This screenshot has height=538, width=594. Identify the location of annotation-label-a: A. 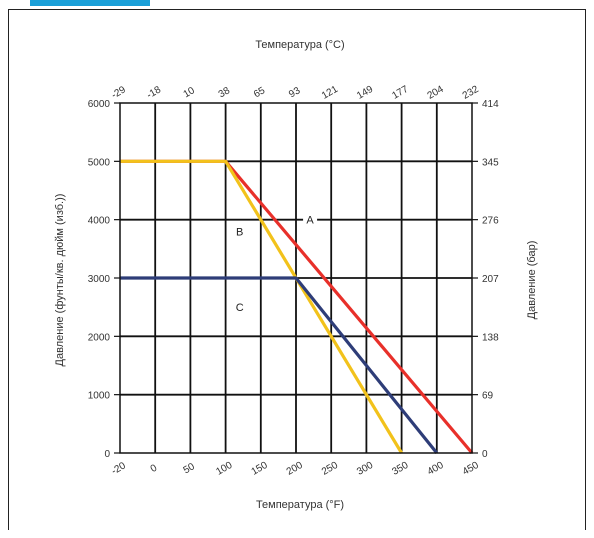
(310, 221).